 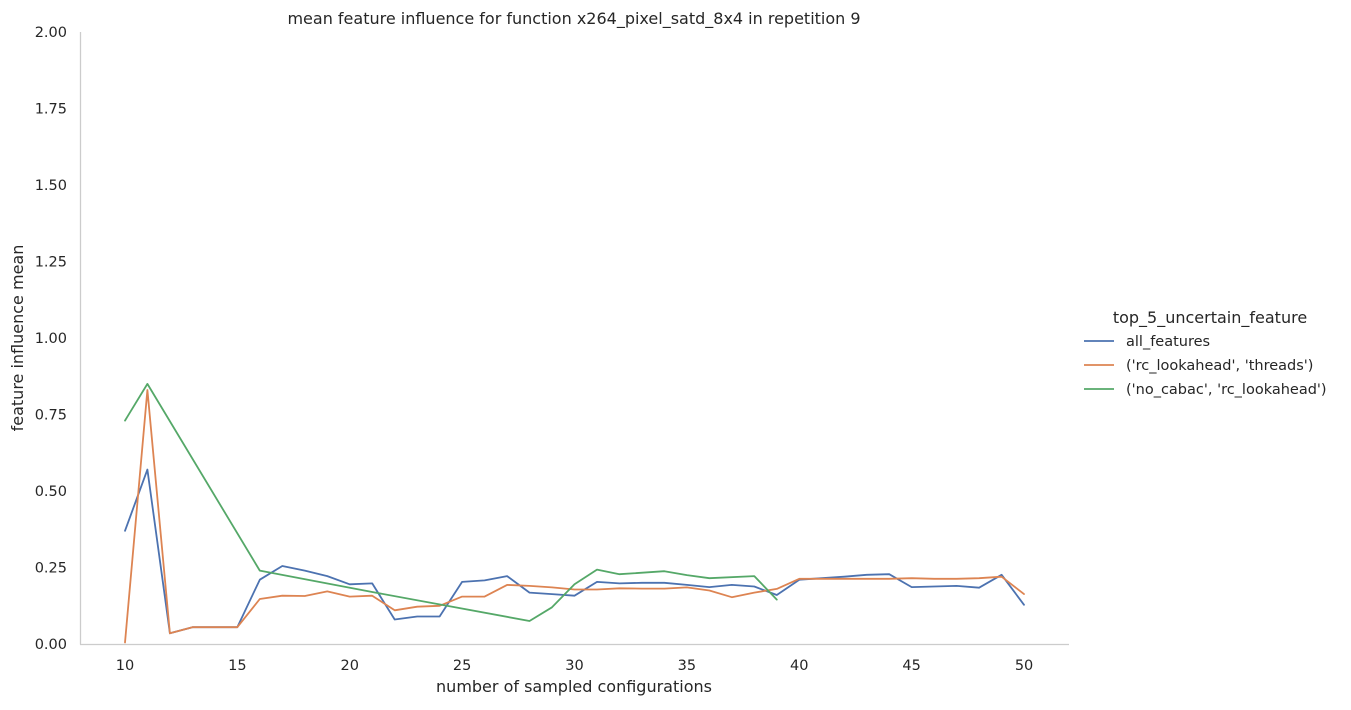 I want to click on y-tick-label: 2.00, so click(x=51, y=33).